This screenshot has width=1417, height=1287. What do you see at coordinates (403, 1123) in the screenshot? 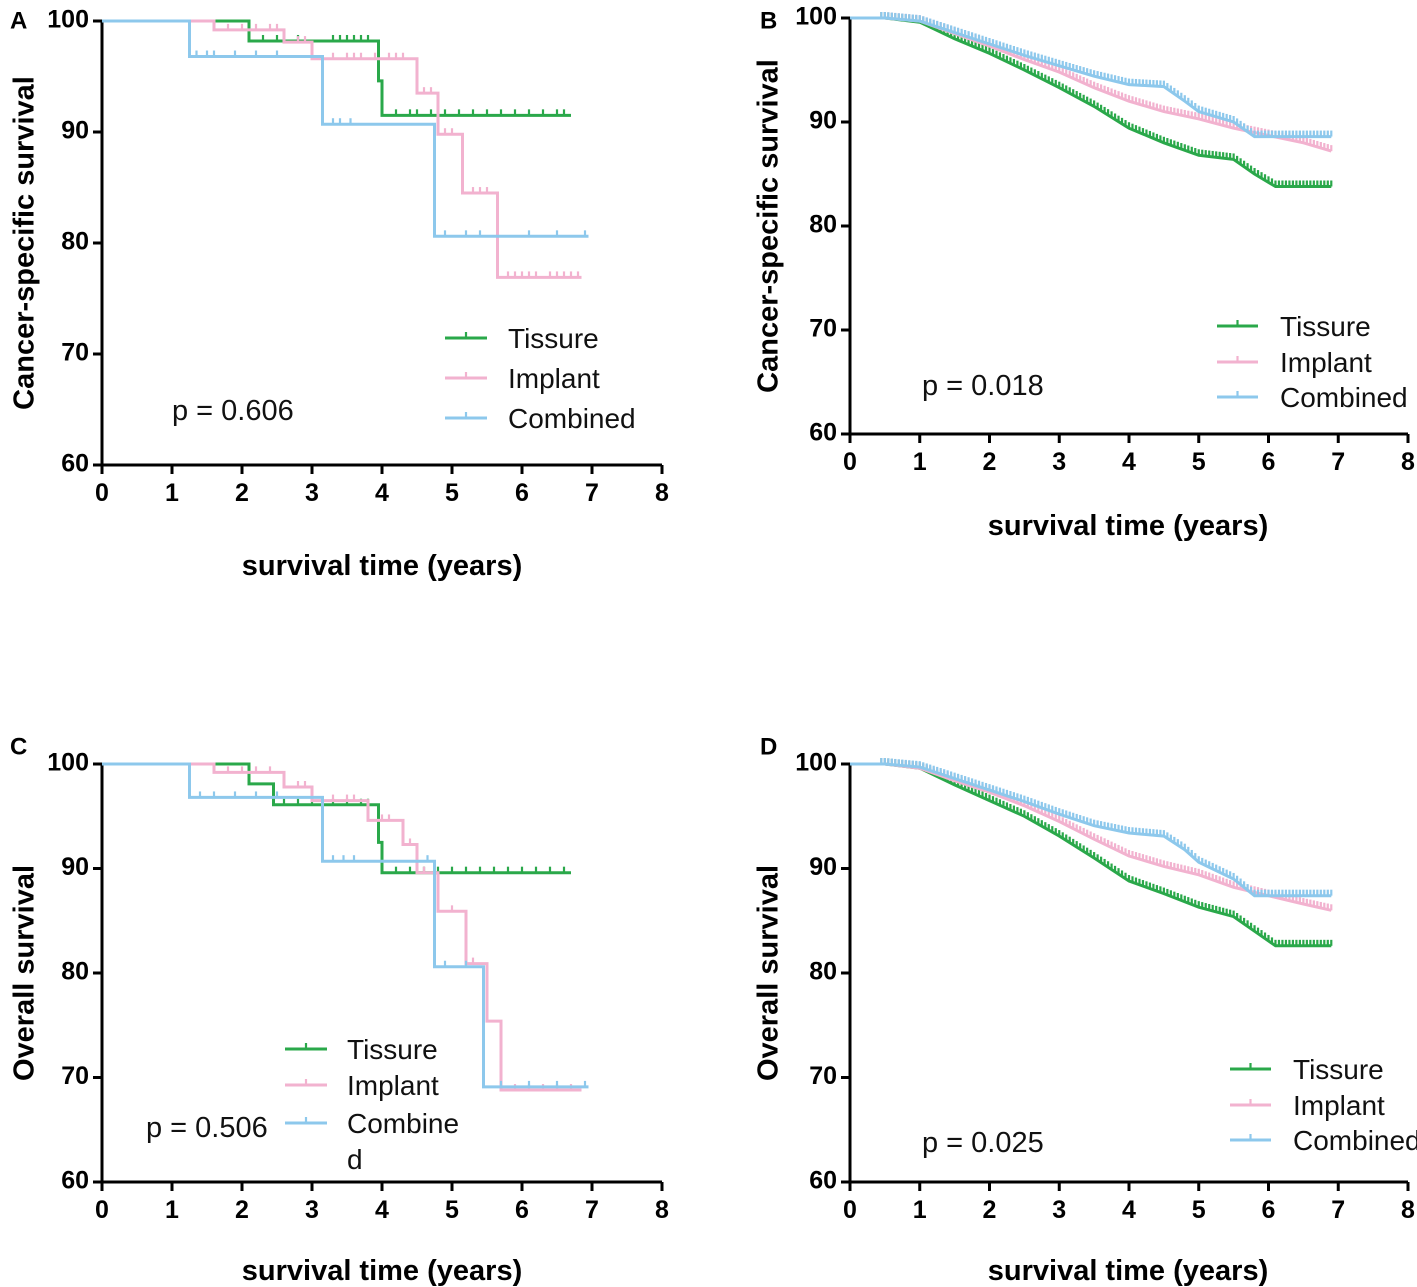
I see `legend-label-line: Combine` at bounding box center [403, 1123].